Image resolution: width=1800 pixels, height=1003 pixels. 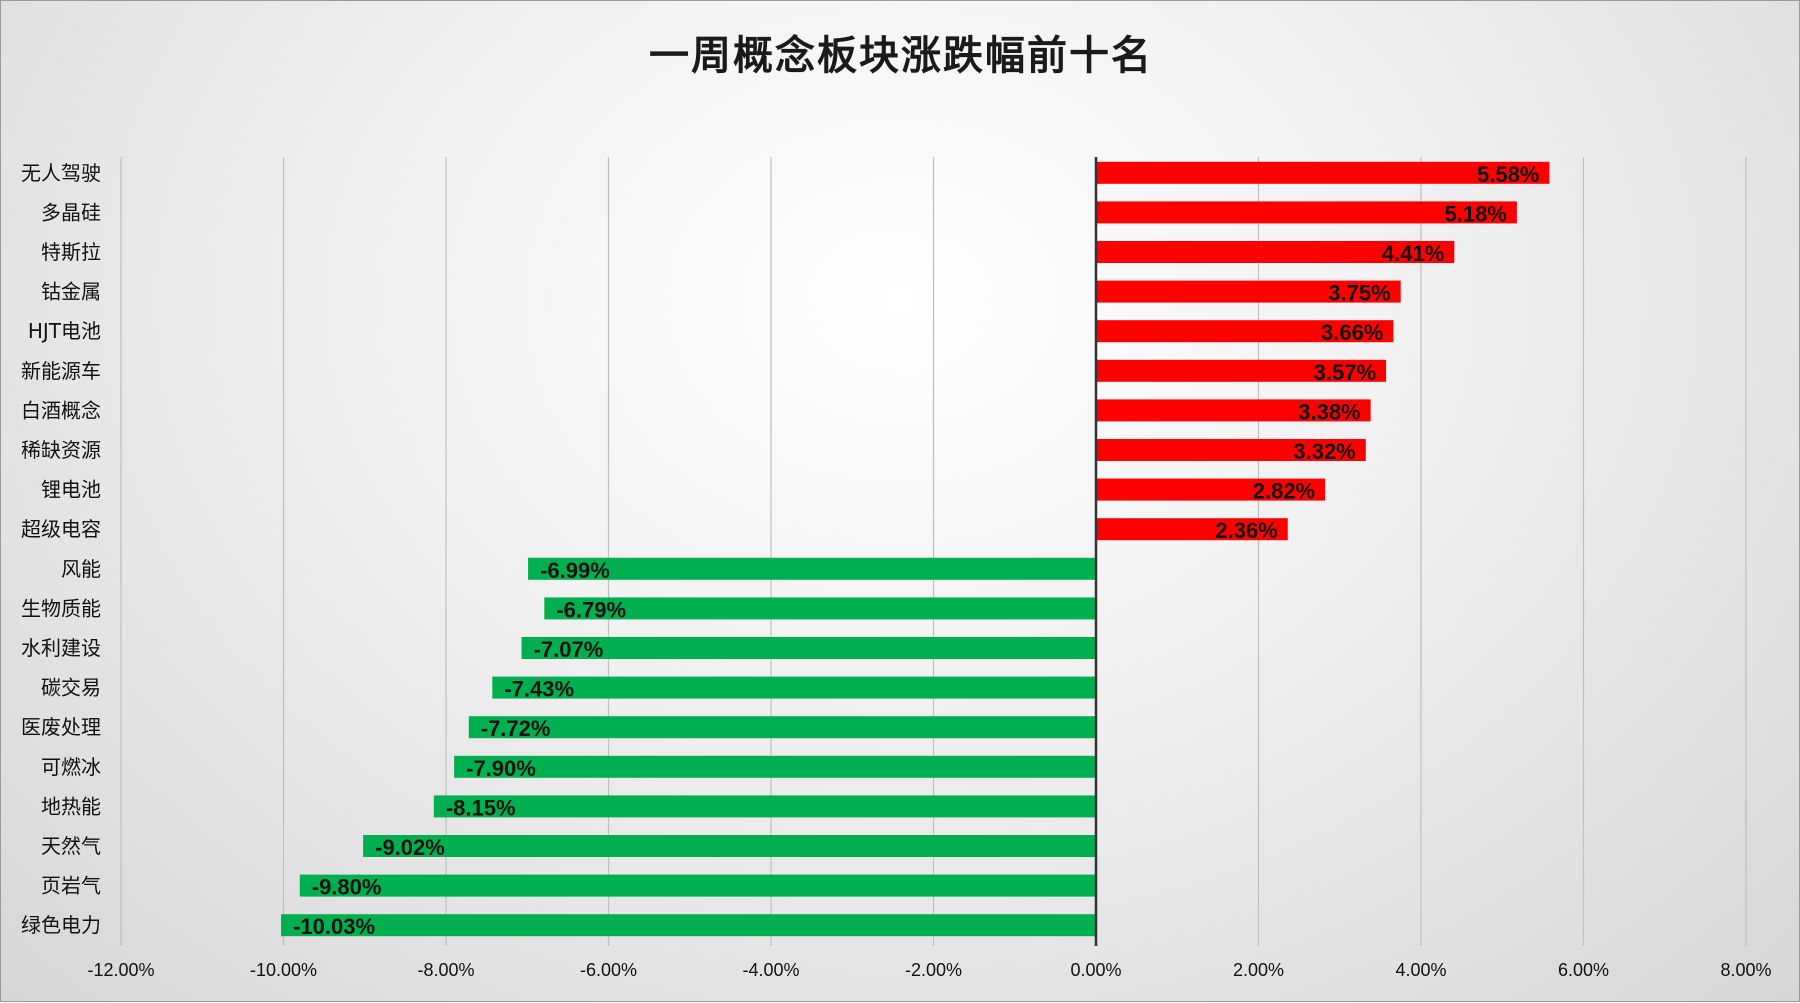 I want to click on chart-title: 一周概念板块涨跌幅前十名, so click(x=901, y=56).